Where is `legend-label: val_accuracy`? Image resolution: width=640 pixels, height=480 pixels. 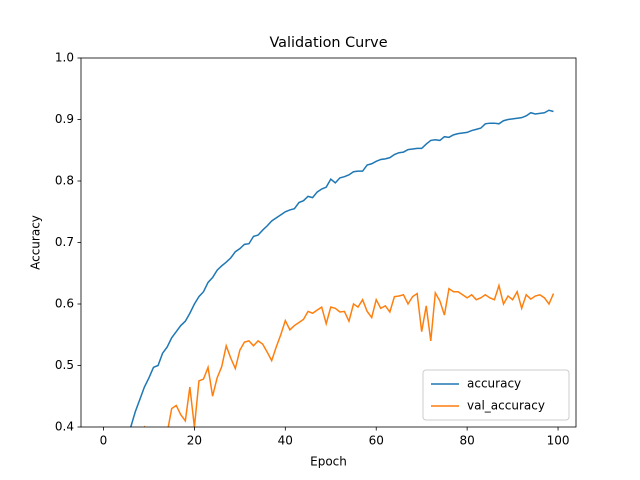 legend-label: val_accuracy is located at coordinates (506, 406).